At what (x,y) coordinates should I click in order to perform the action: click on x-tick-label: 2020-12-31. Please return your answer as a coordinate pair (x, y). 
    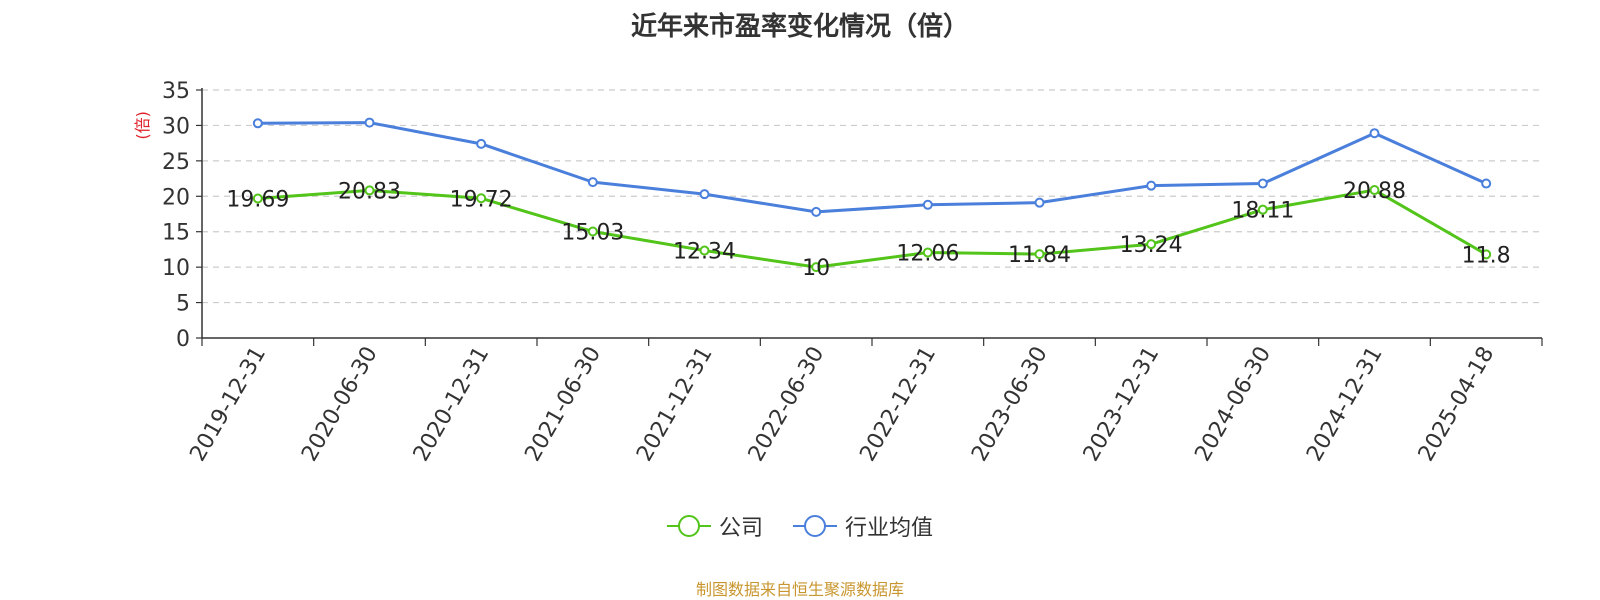
    Looking at the image, I should click on (452, 404).